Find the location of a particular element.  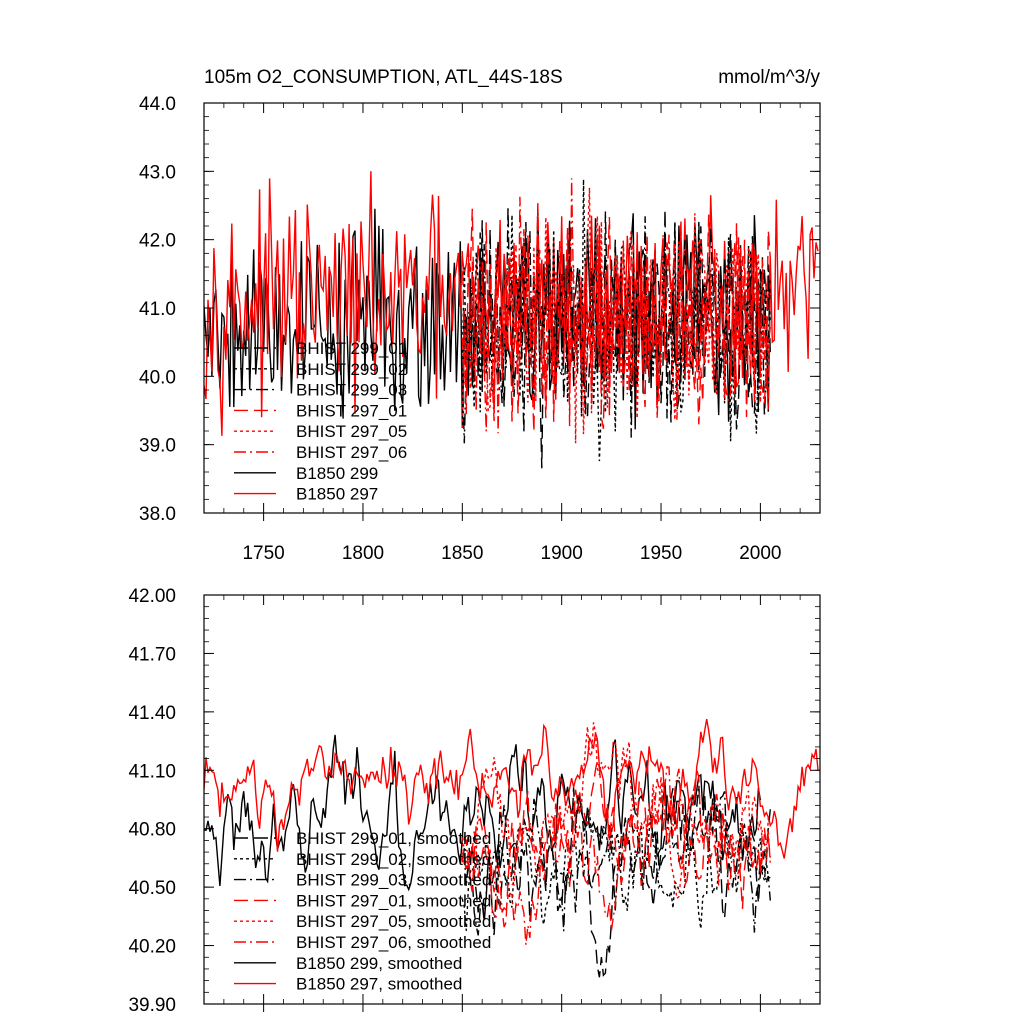

bottom-legend-label: BHIST 299_03, smoothed is located at coordinates (393, 880).